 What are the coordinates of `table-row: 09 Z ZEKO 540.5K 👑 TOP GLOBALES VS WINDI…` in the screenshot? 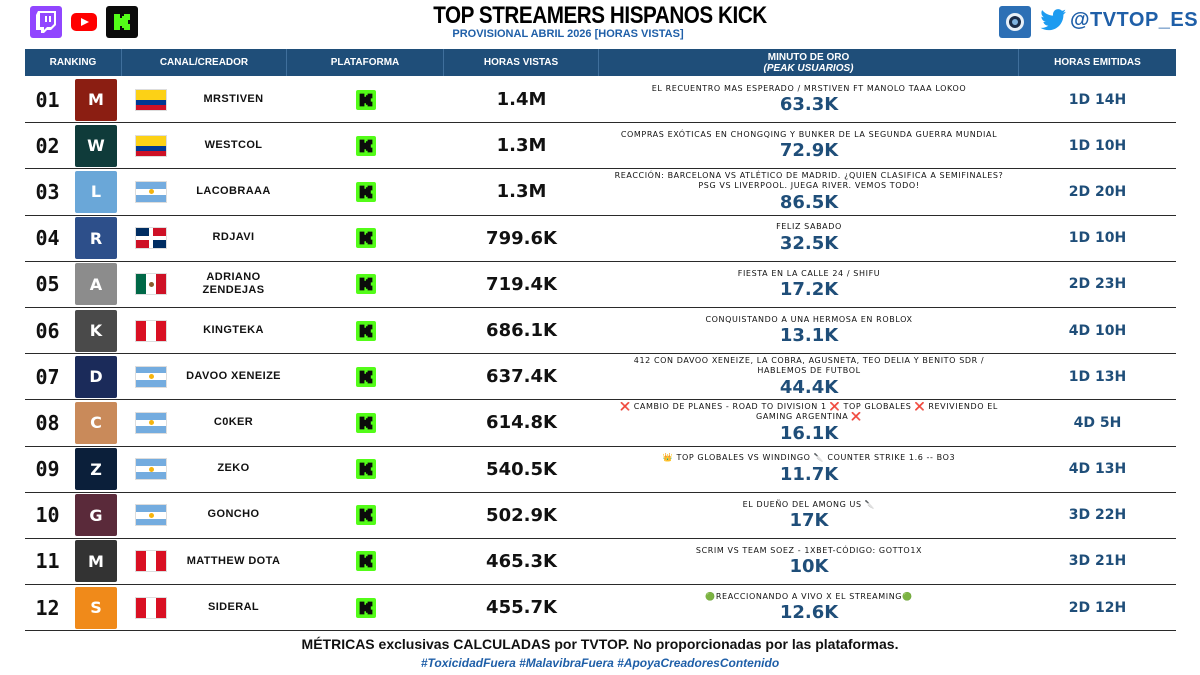 It's located at (600, 470).